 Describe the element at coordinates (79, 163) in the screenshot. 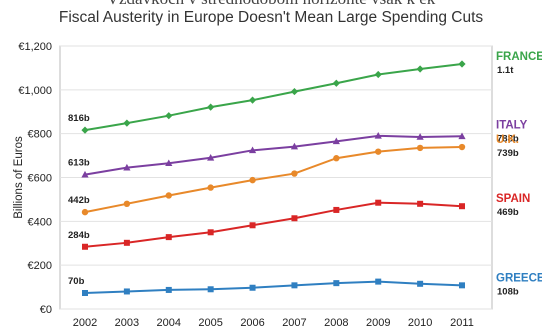

I see `start-value-label: 613b` at that location.